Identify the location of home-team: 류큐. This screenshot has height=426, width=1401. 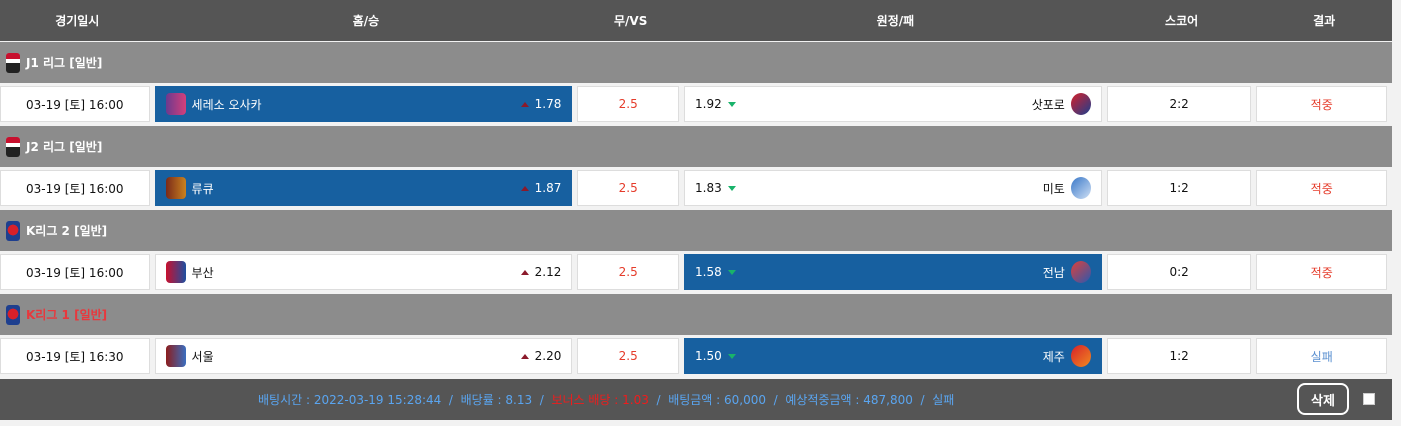
(202, 188).